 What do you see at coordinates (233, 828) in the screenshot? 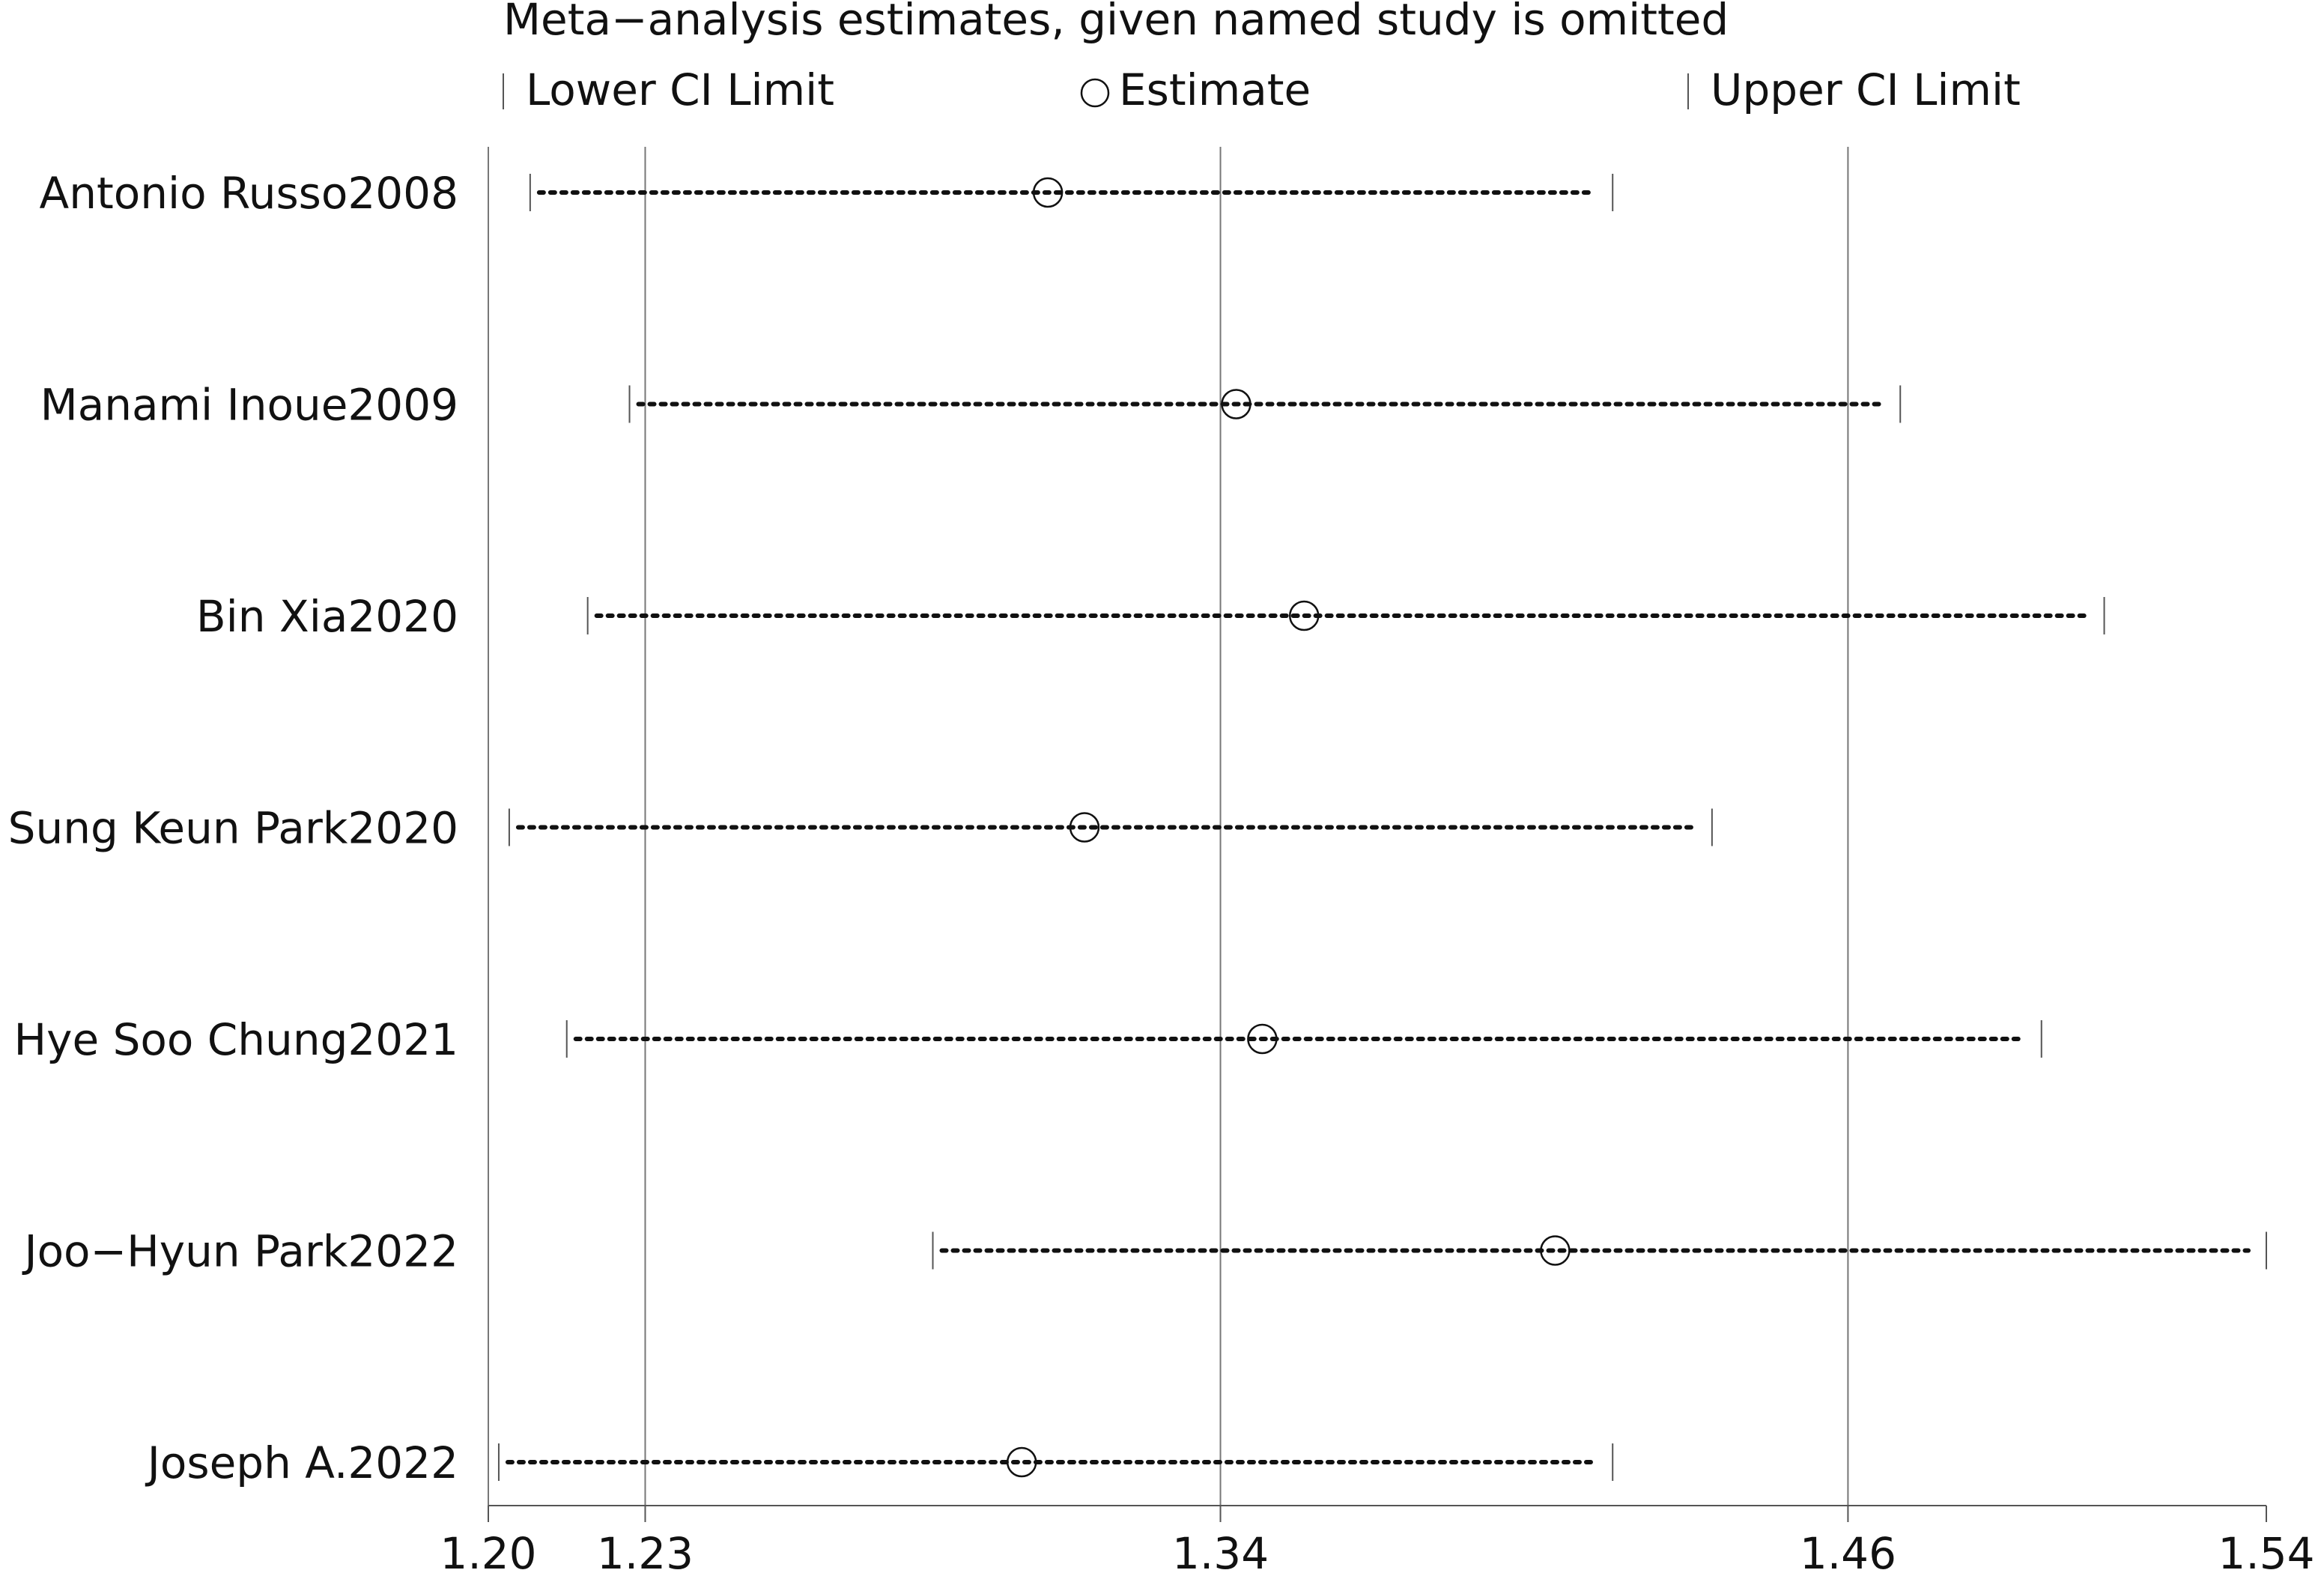
I see `study-label: Sung Keun Park2020` at bounding box center [233, 828].